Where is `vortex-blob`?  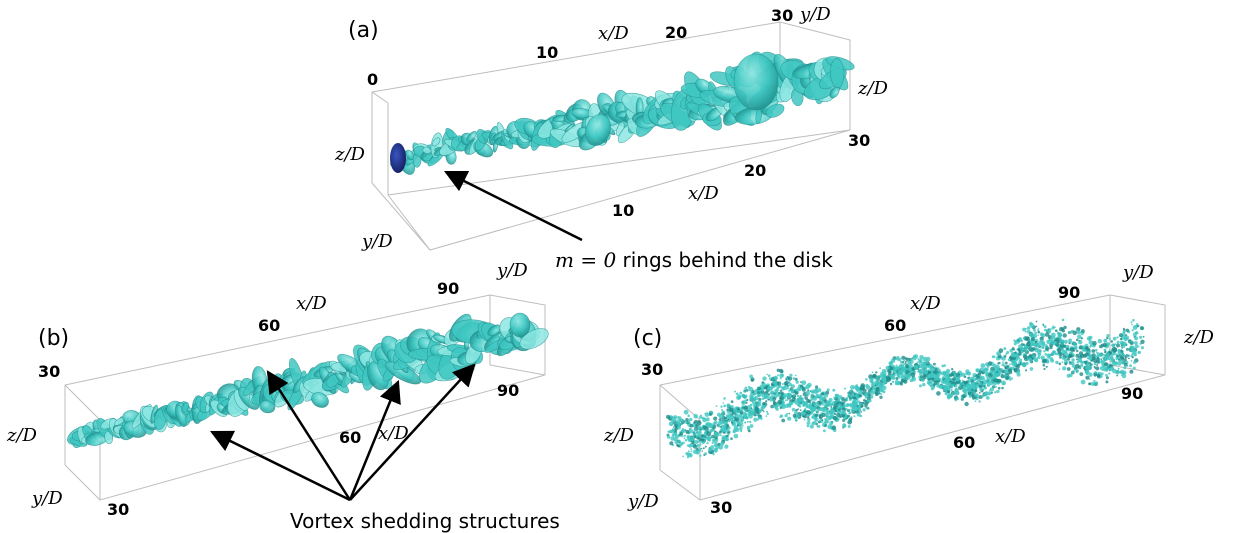 vortex-blob is located at coordinates (756, 82).